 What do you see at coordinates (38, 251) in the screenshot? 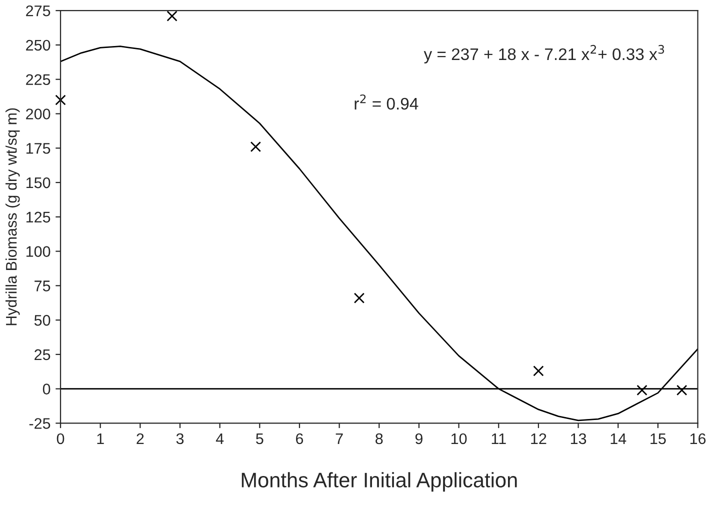
I see `y-tick-label: 100` at bounding box center [38, 251].